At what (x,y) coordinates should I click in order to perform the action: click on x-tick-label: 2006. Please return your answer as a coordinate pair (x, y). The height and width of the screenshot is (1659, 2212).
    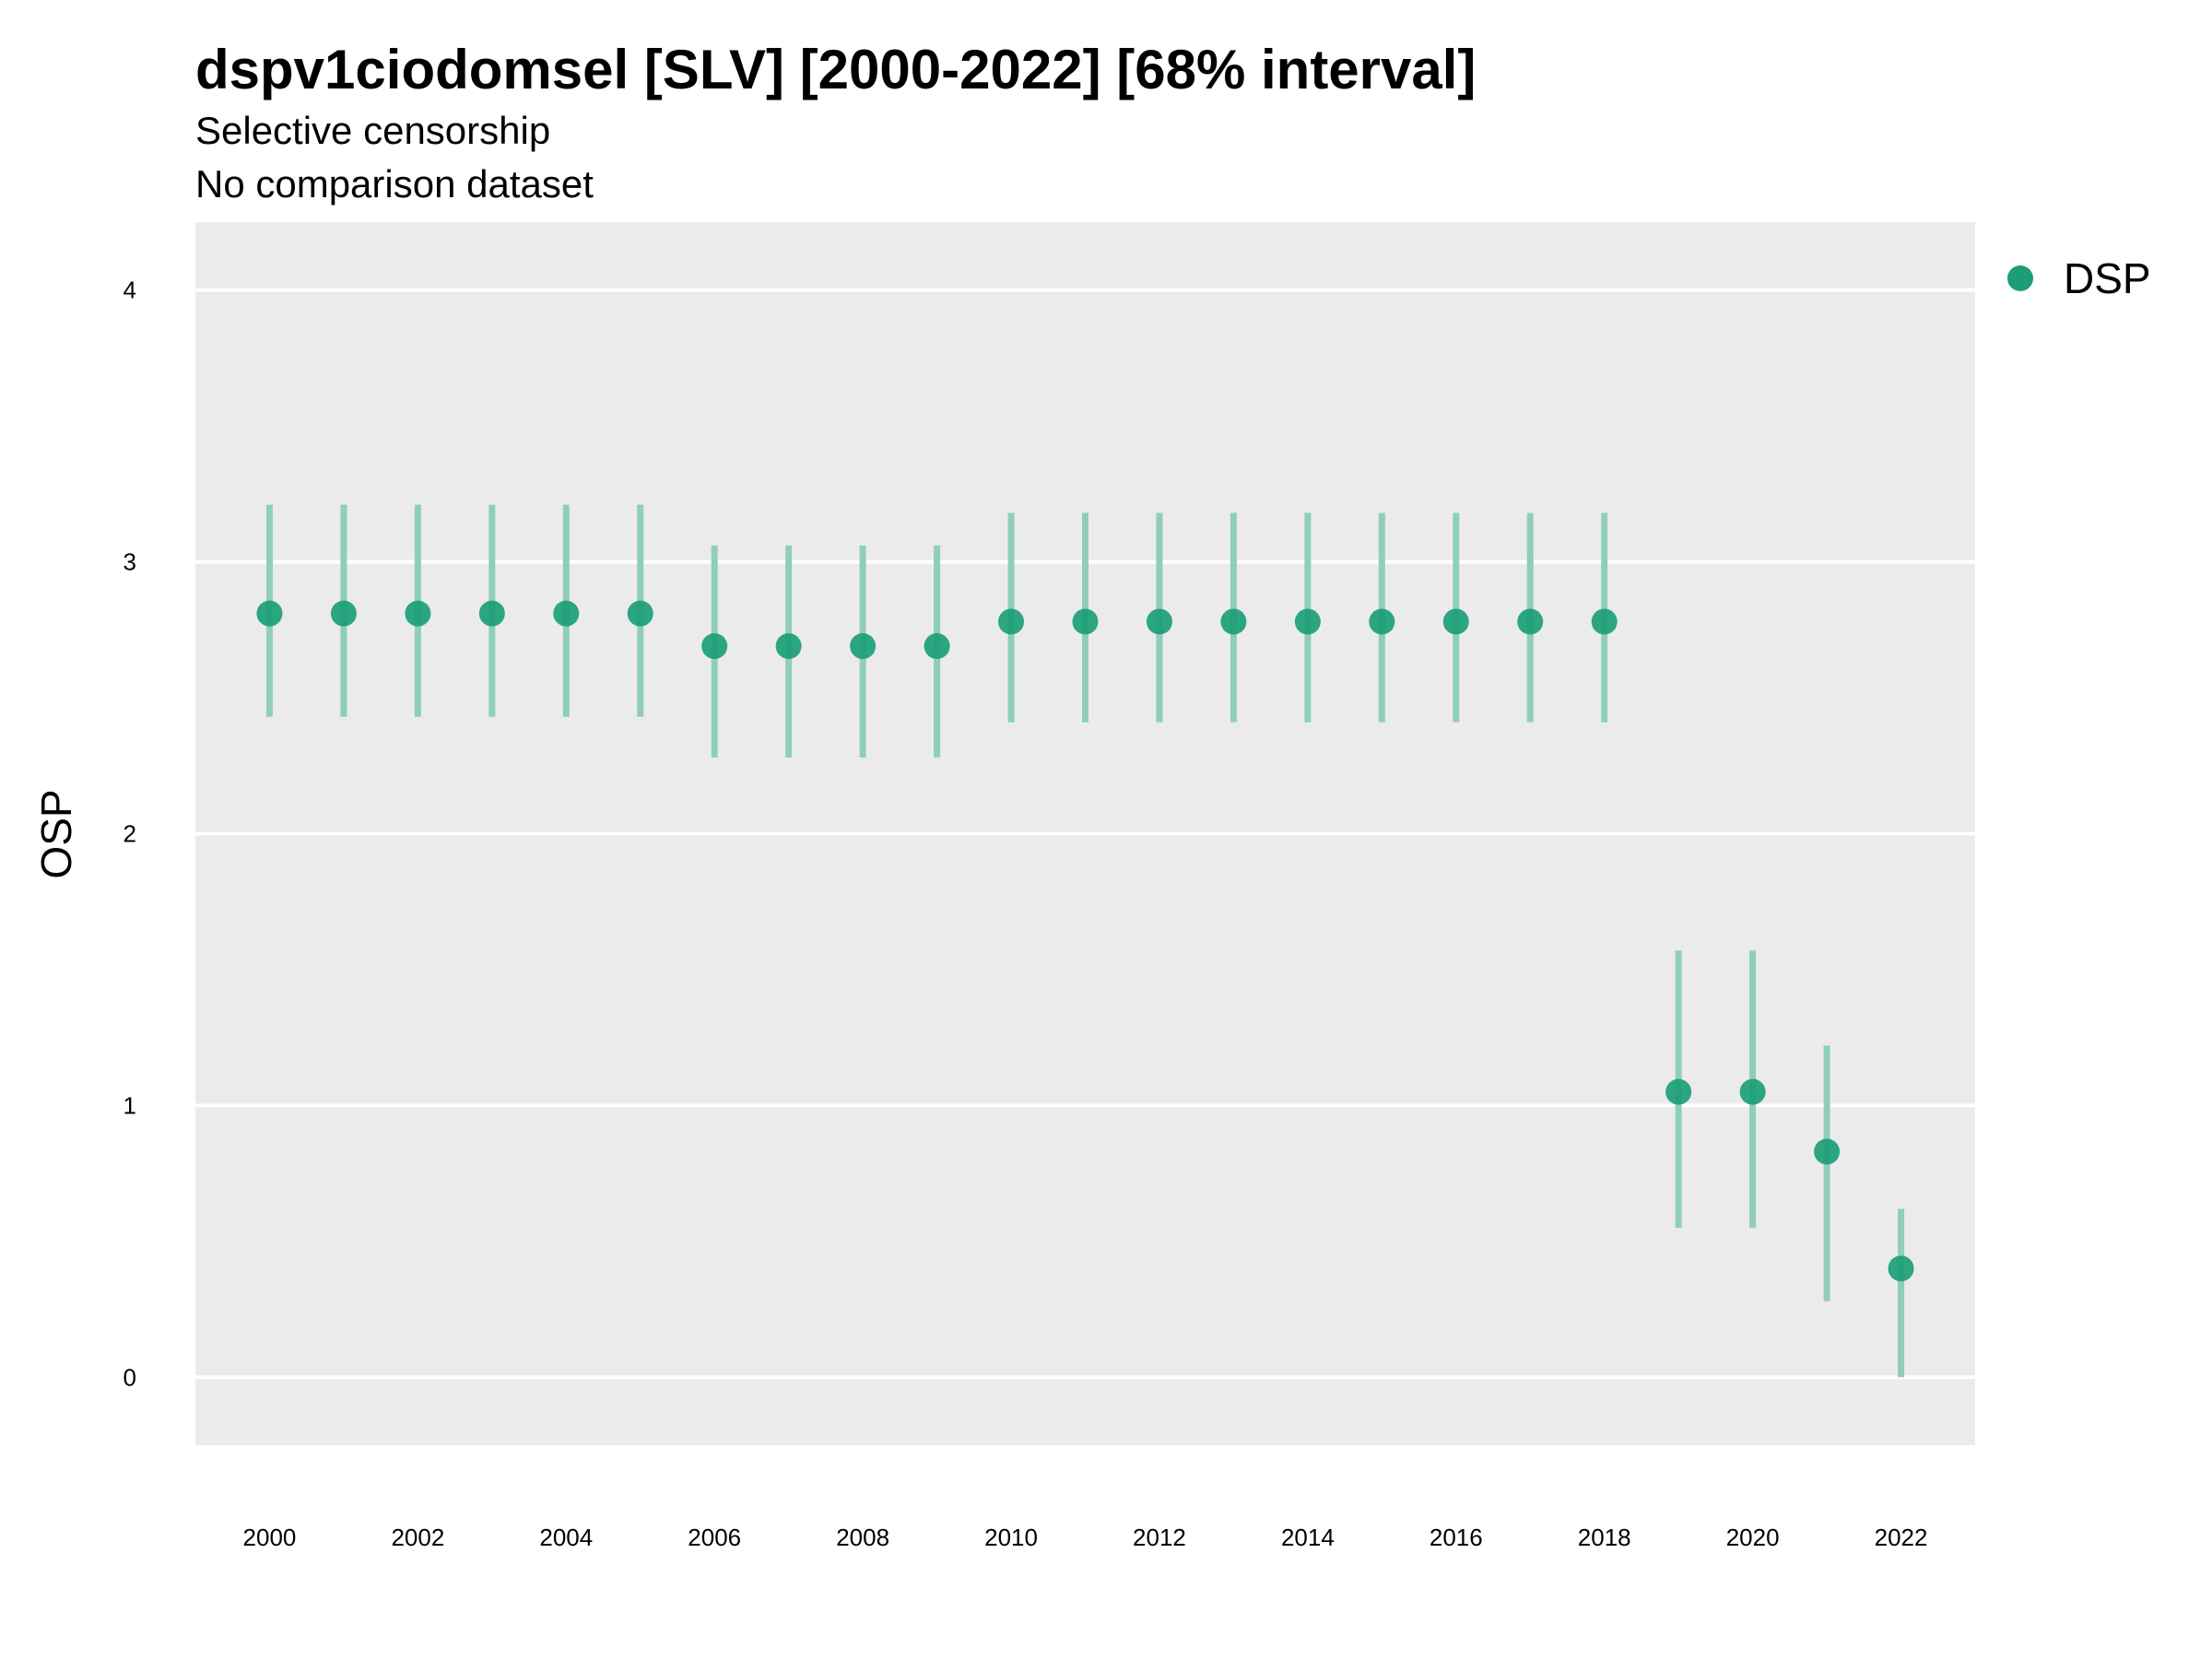
    Looking at the image, I should click on (714, 1537).